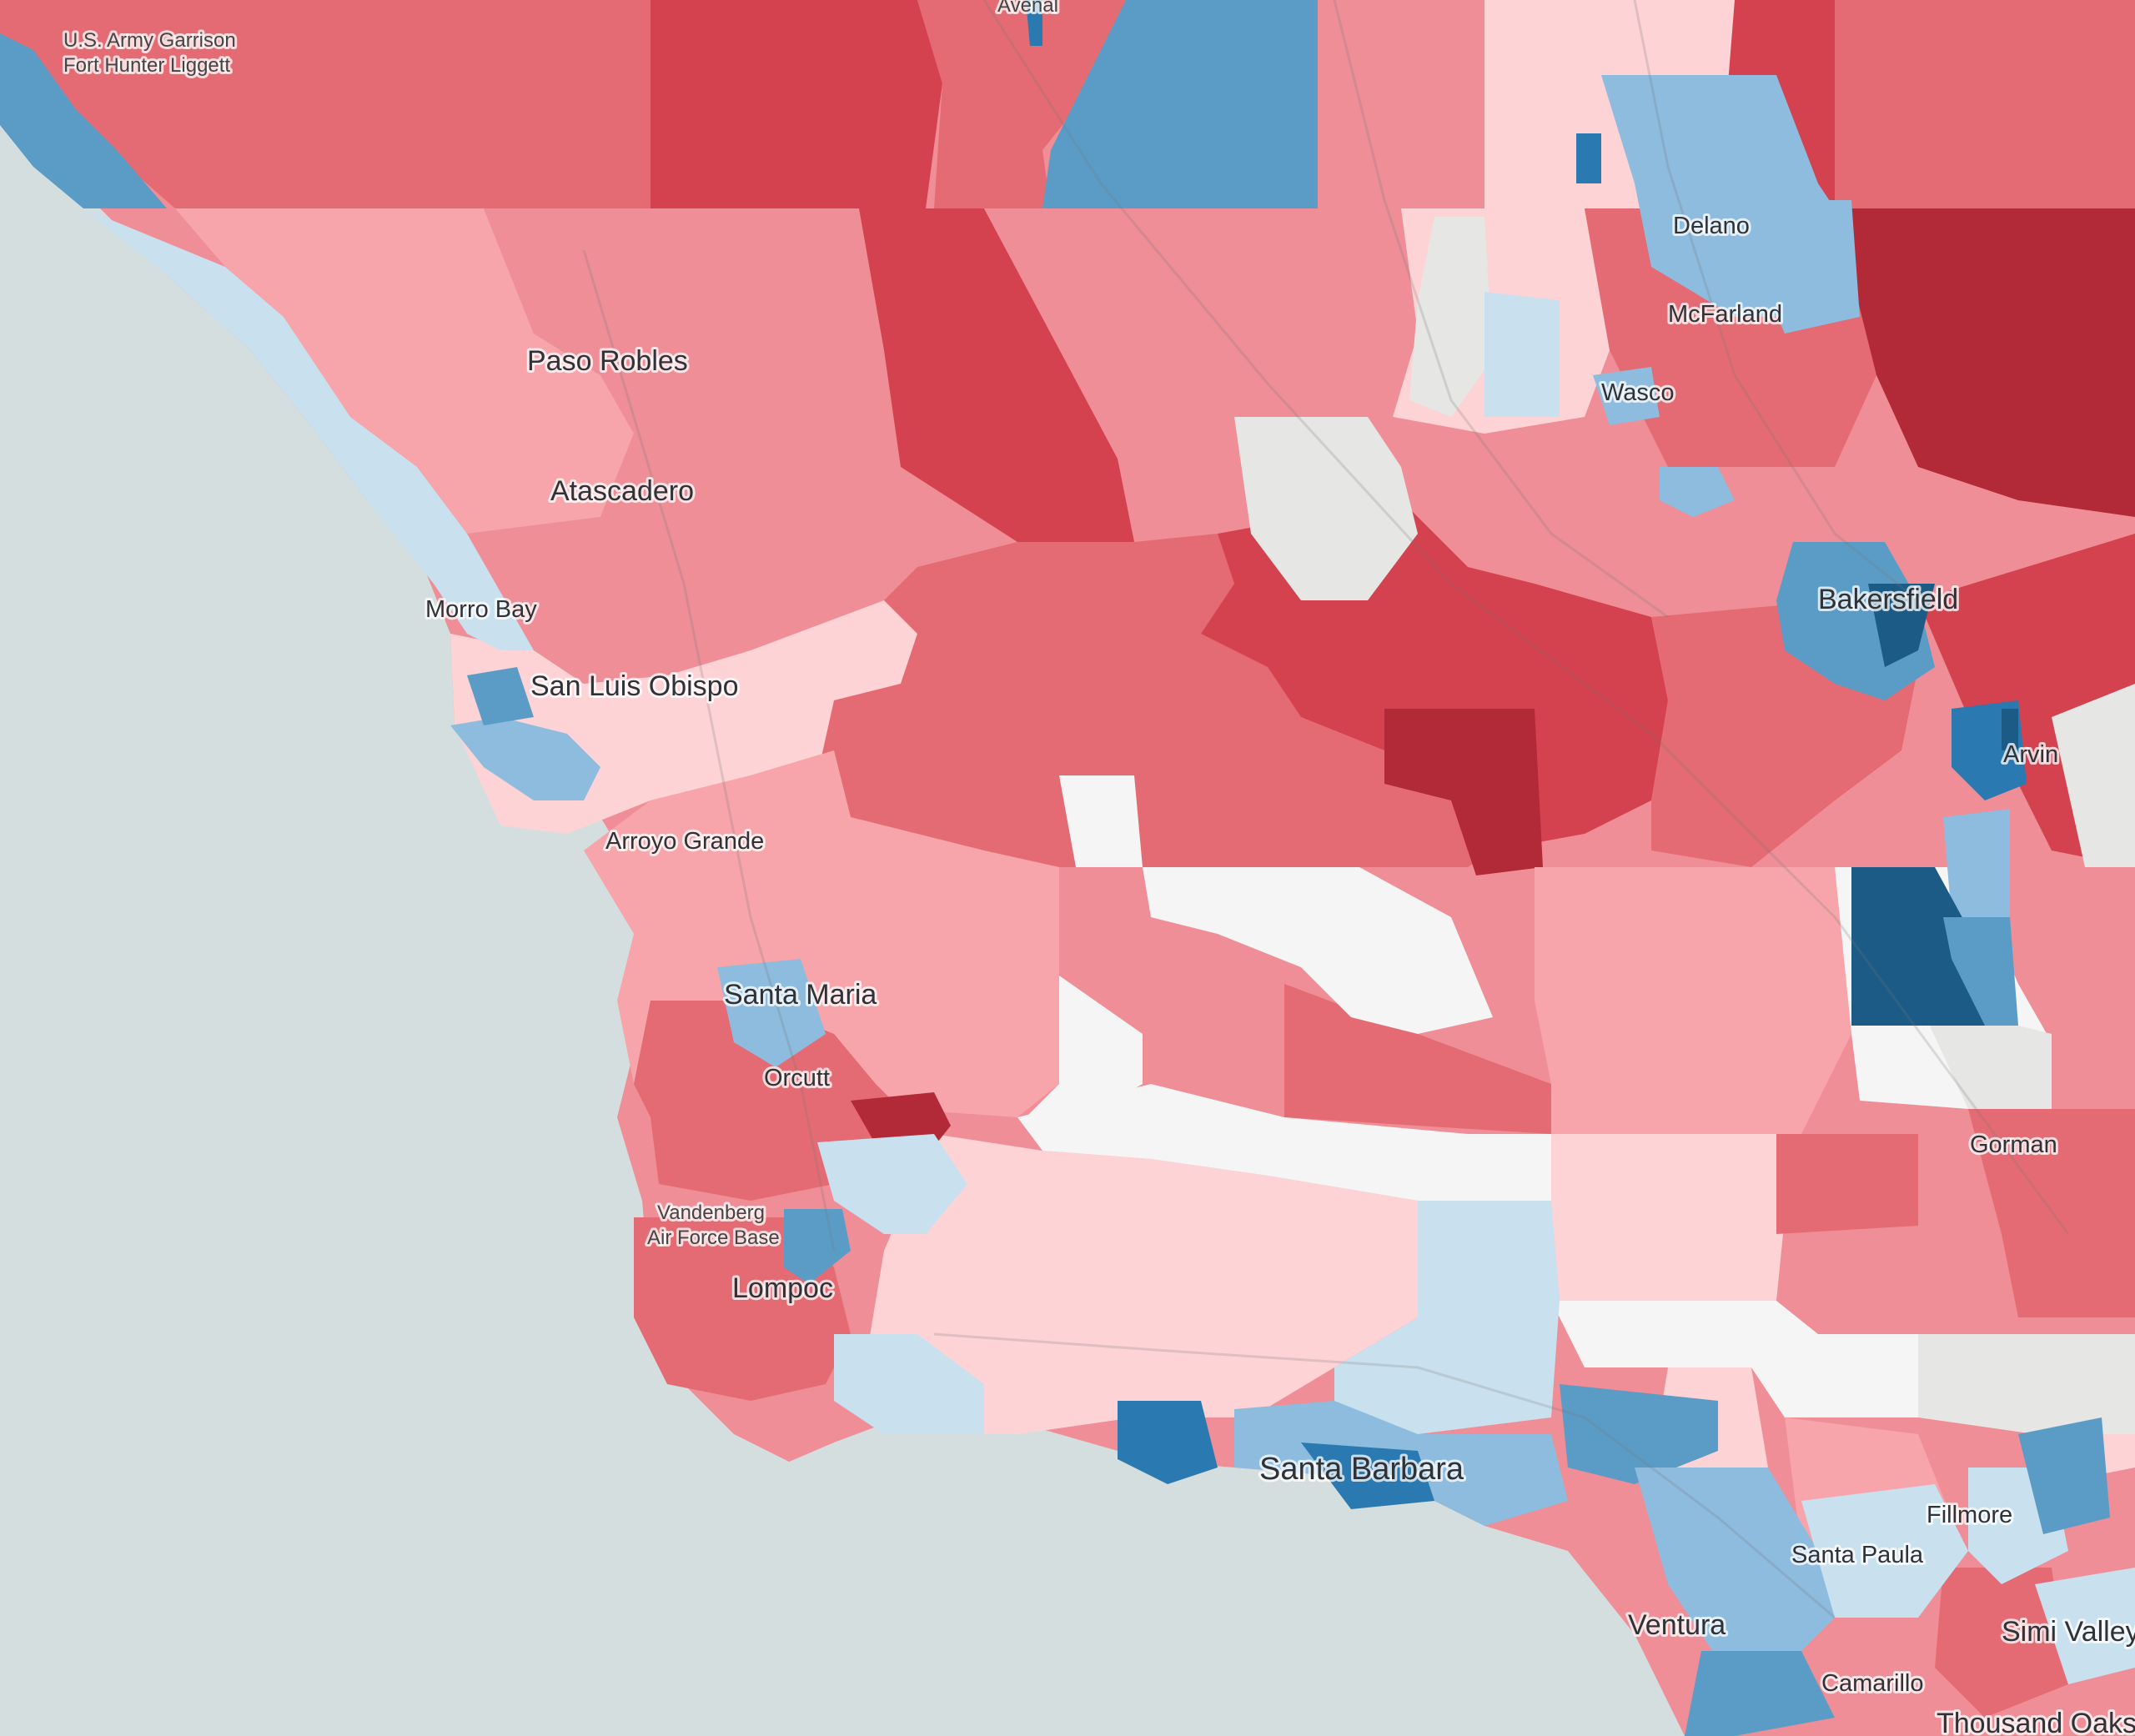 This screenshot has width=2135, height=1736. I want to click on label-morro-bay: Morro Bay, so click(481, 610).